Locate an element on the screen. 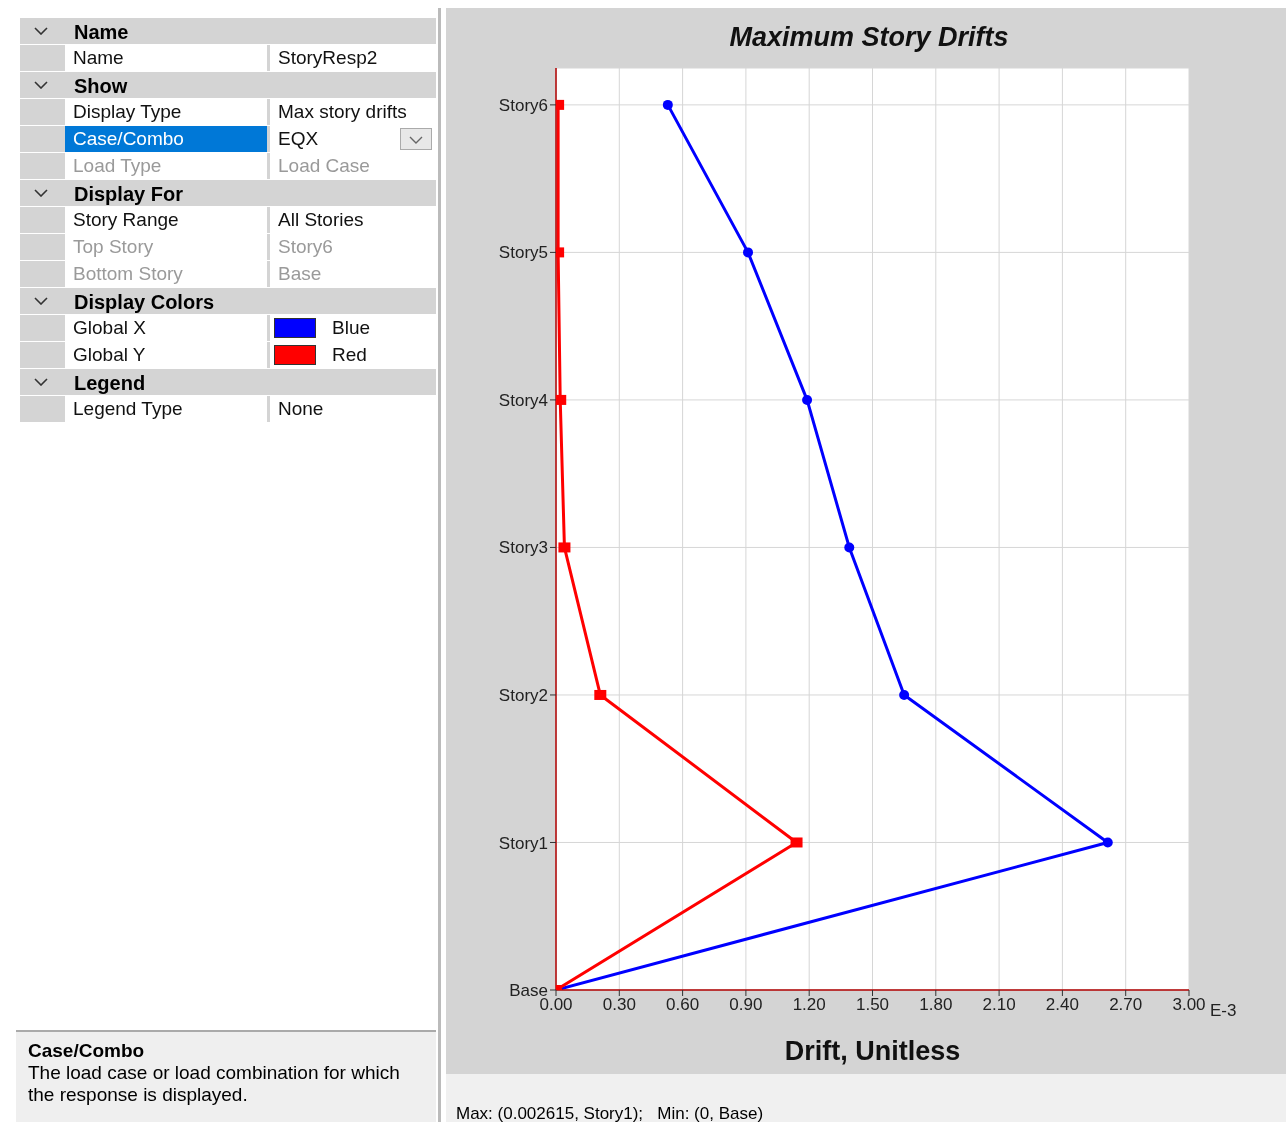  text: Global Y is located at coordinates (166, 355).